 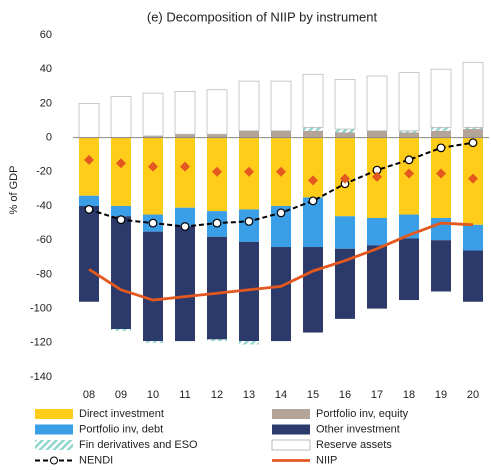 I want to click on y-tick-label: -80, so click(x=44, y=274).